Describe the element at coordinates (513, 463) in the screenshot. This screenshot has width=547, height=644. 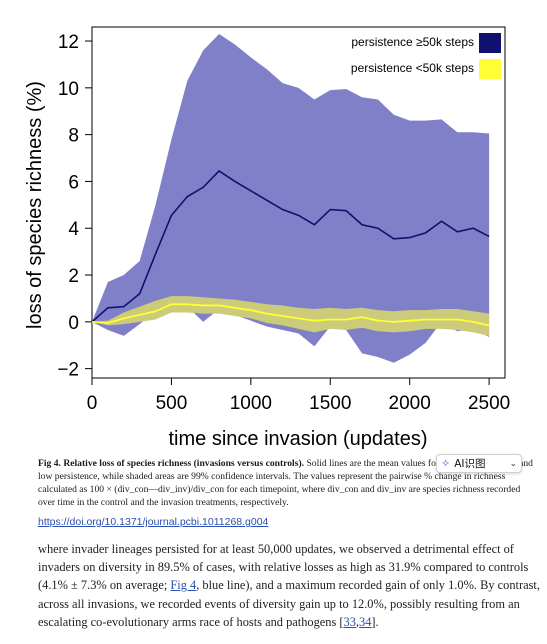
I see `chevron-down-icon: ⌄` at that location.